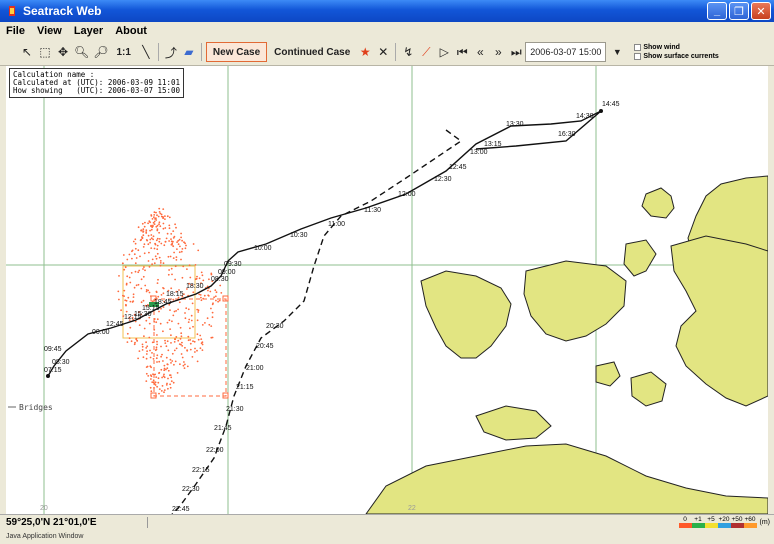  I want to click on depth-swatch, so click(685, 525).